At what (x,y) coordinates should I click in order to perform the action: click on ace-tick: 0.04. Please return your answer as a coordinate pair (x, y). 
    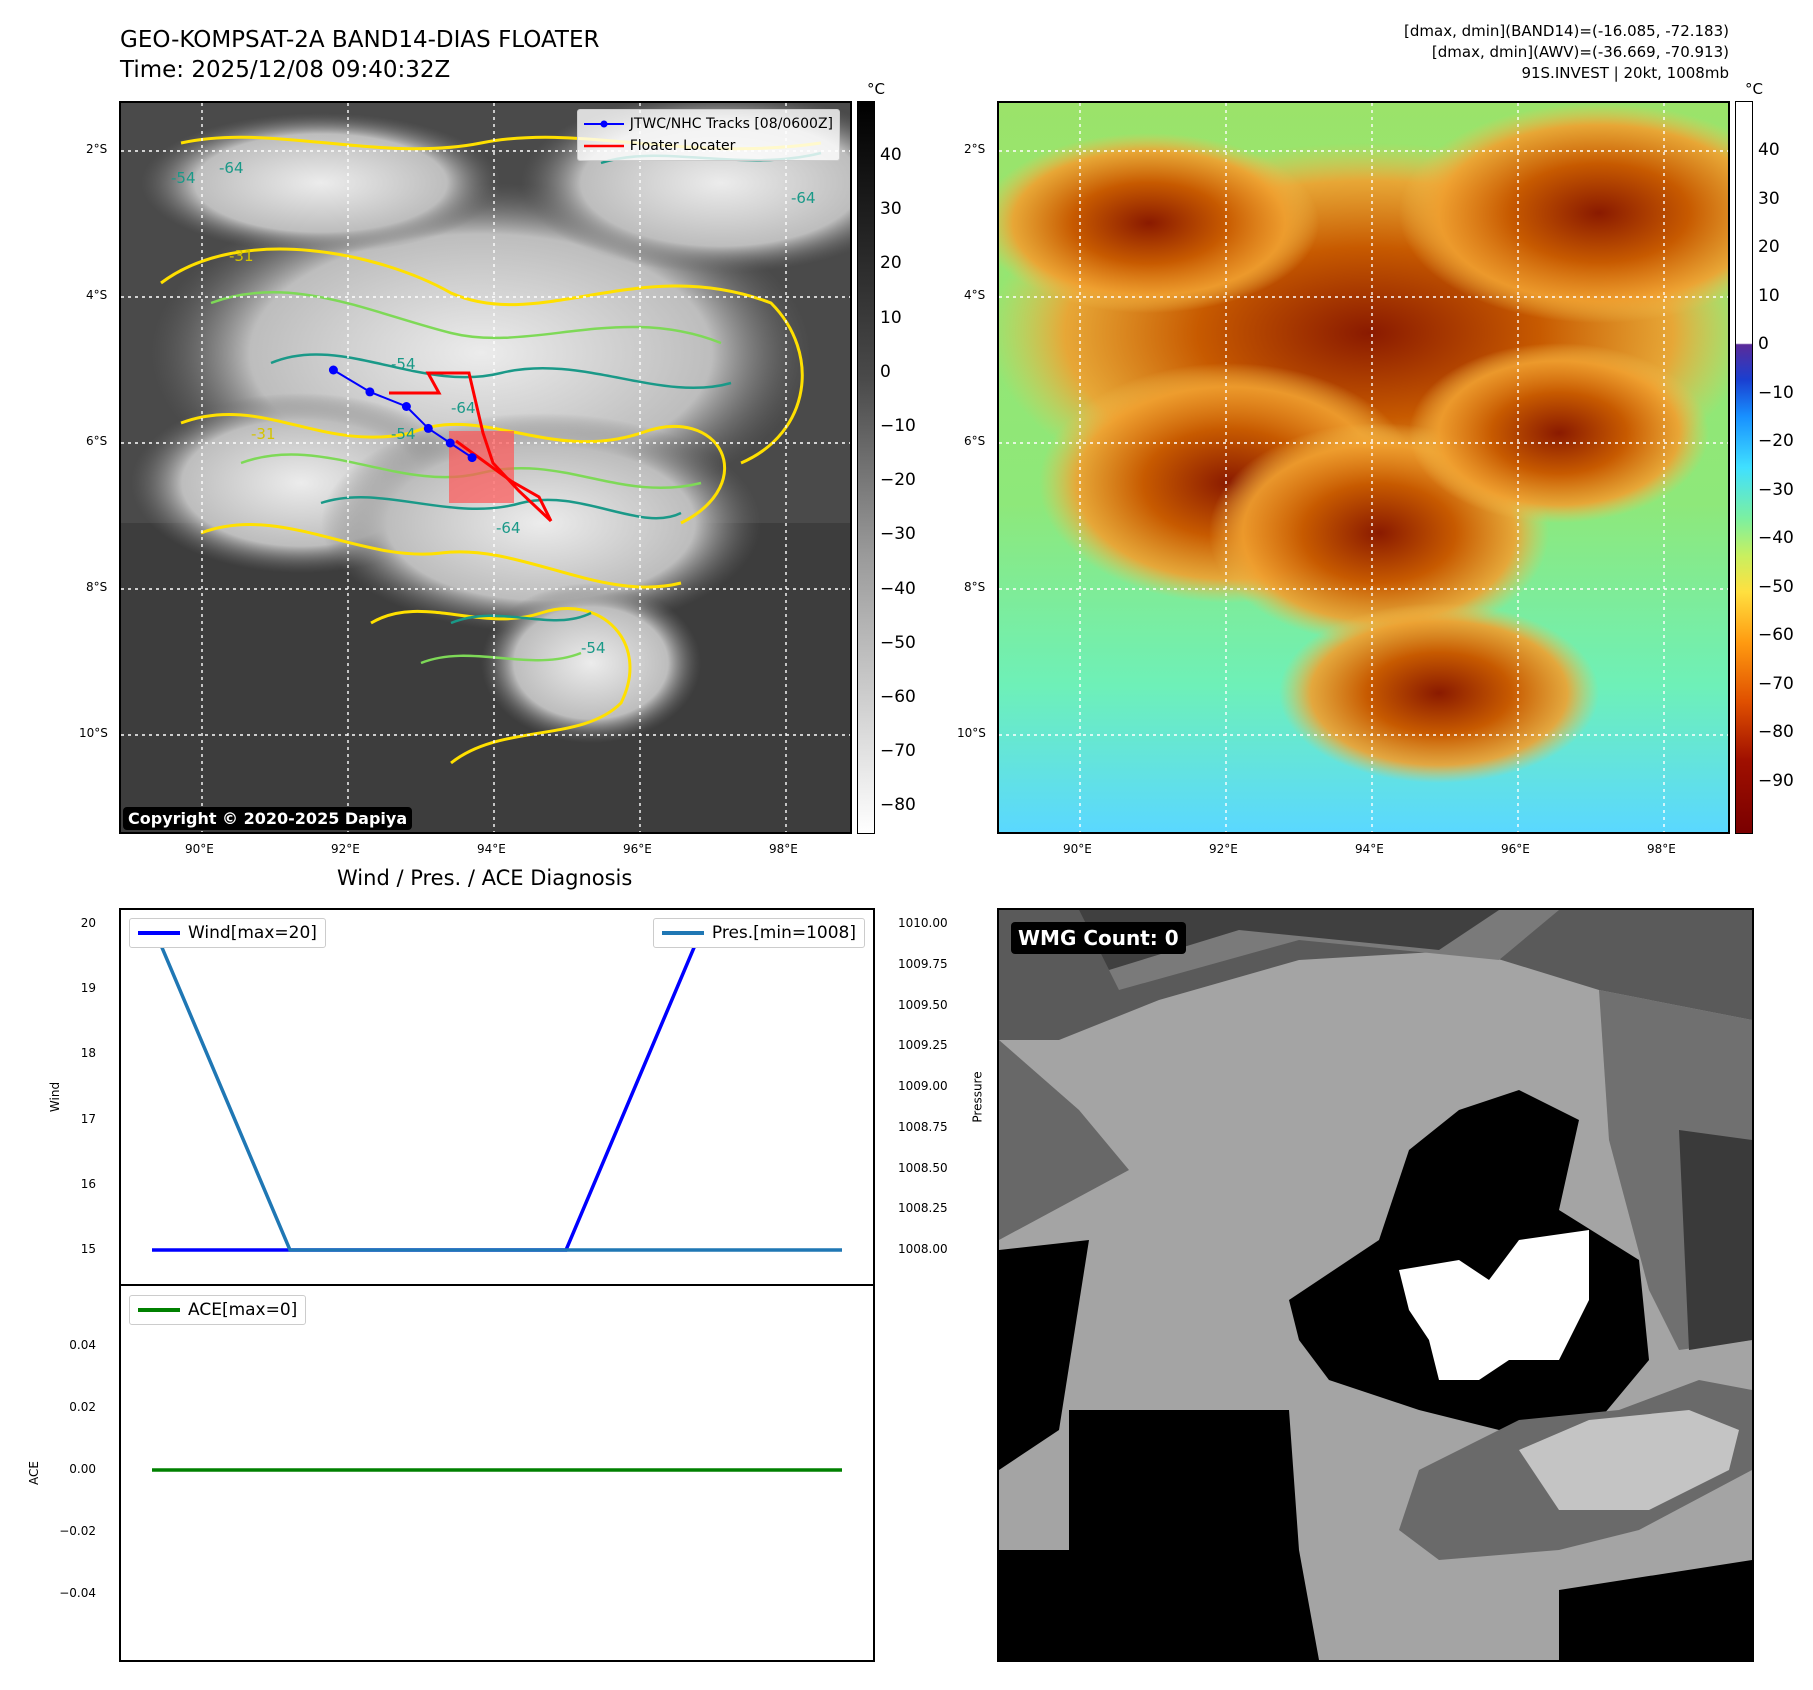
    Looking at the image, I should click on (82, 1345).